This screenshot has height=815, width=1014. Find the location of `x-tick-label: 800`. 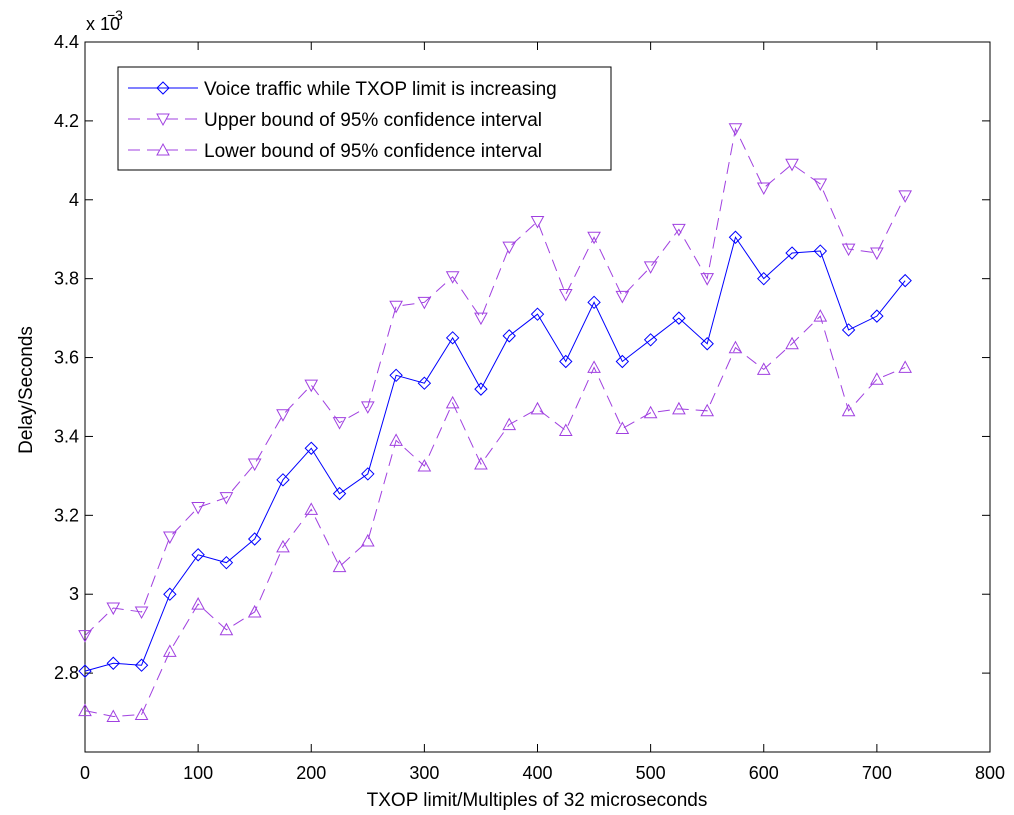

x-tick-label: 800 is located at coordinates (990, 773).